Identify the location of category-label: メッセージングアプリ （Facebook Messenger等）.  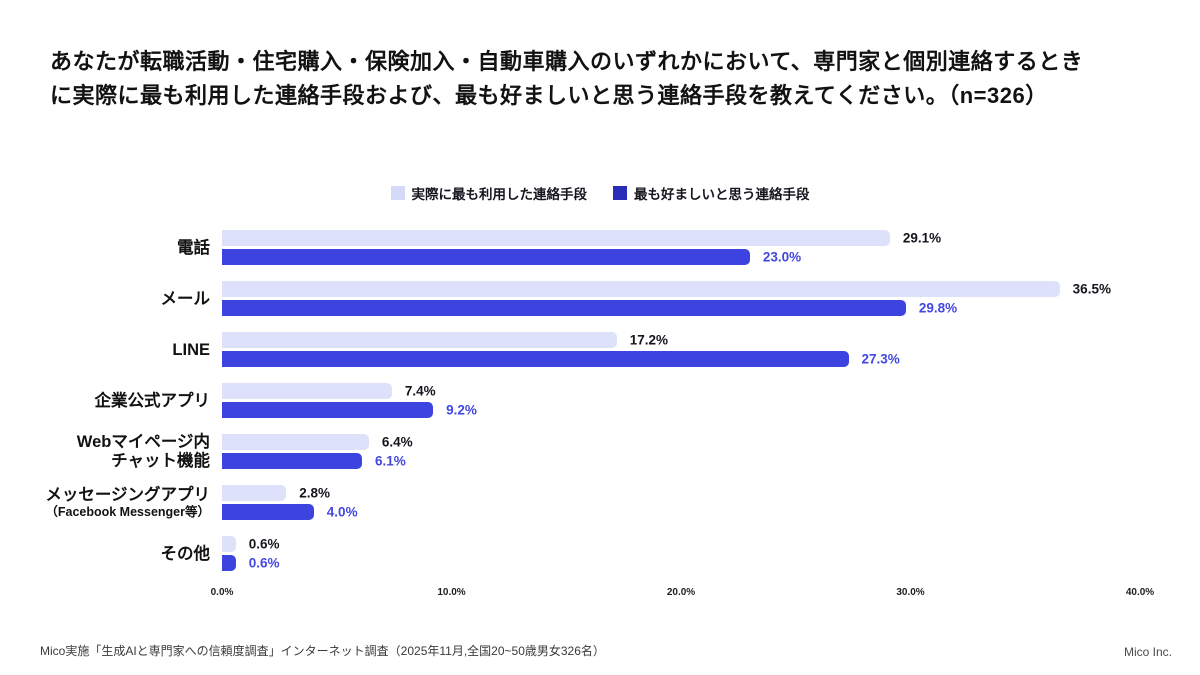
(131, 502).